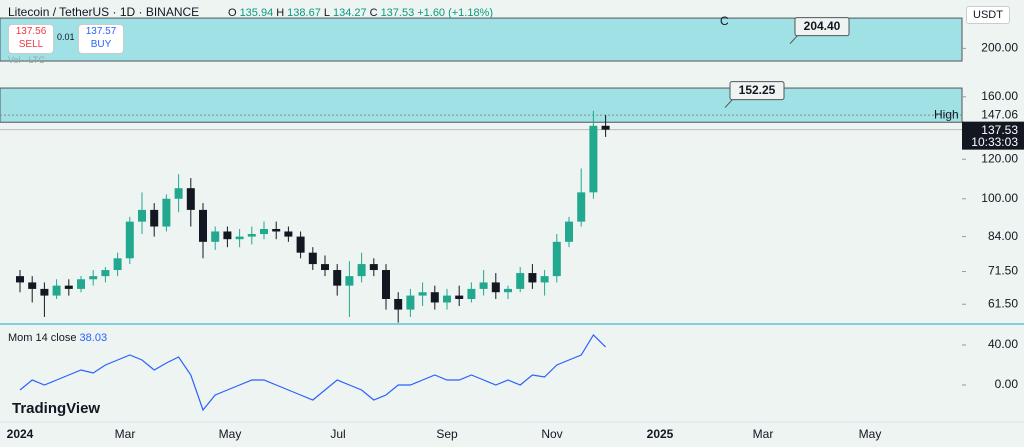 This screenshot has height=447, width=1024. Describe the element at coordinates (999, 158) in the screenshot. I see `y-tick-label: 120.00` at that location.